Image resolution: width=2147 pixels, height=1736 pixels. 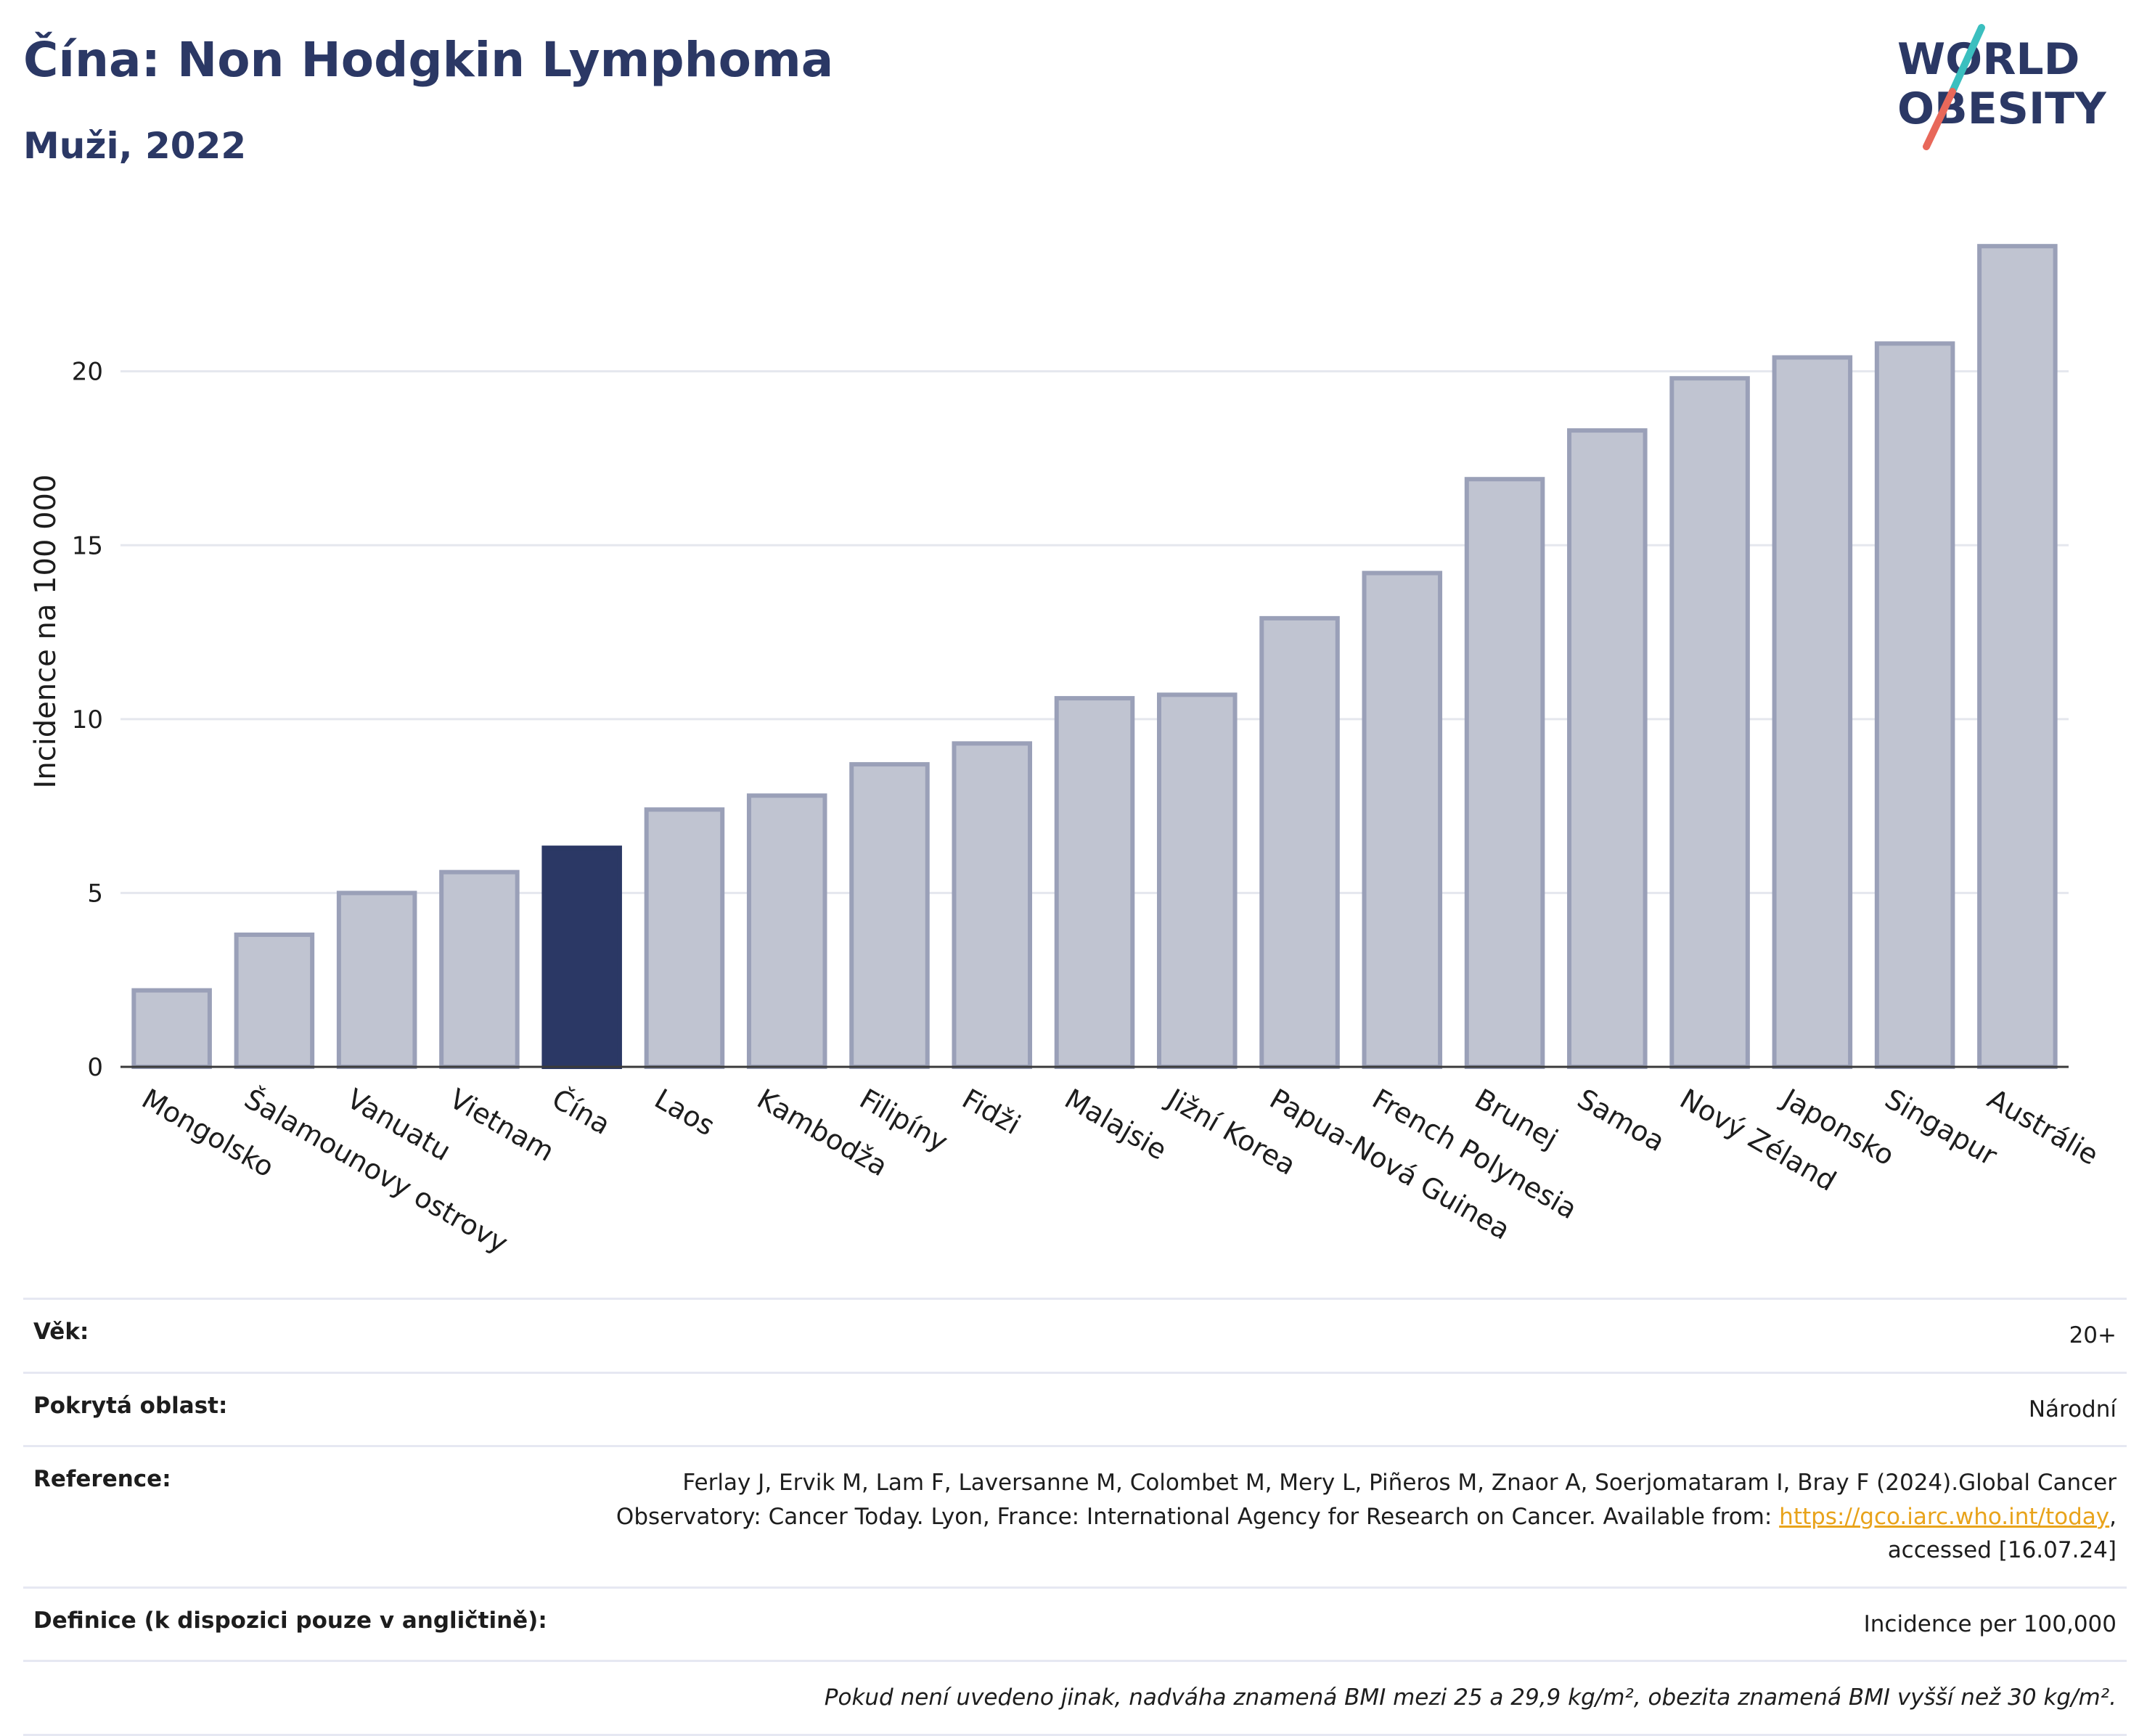 I want to click on x-tick-label: Malajsie, so click(x=1116, y=1124).